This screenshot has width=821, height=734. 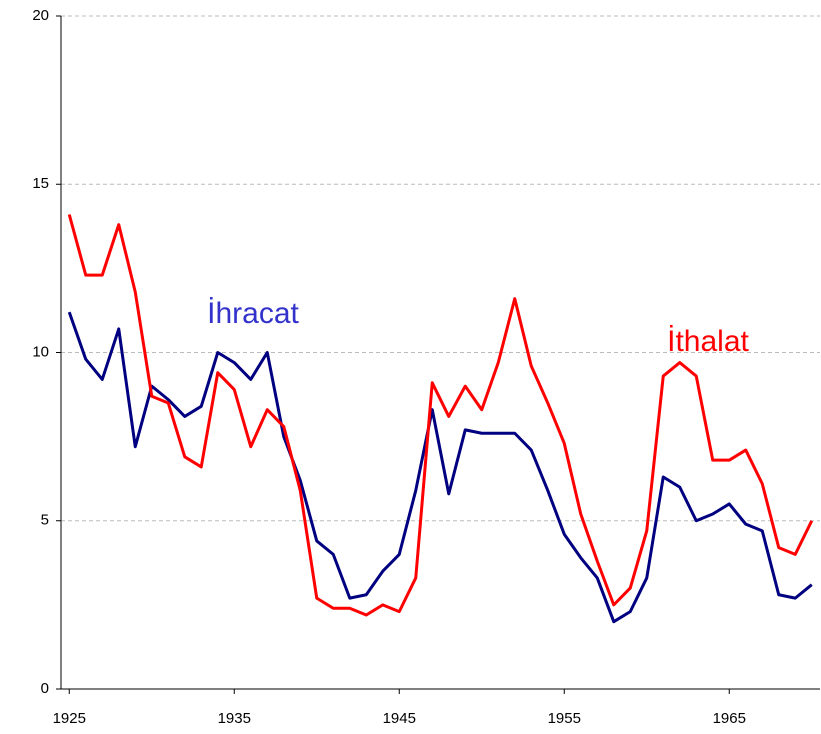 What do you see at coordinates (708, 341) in the screenshot?
I see `series-label: İthalat` at bounding box center [708, 341].